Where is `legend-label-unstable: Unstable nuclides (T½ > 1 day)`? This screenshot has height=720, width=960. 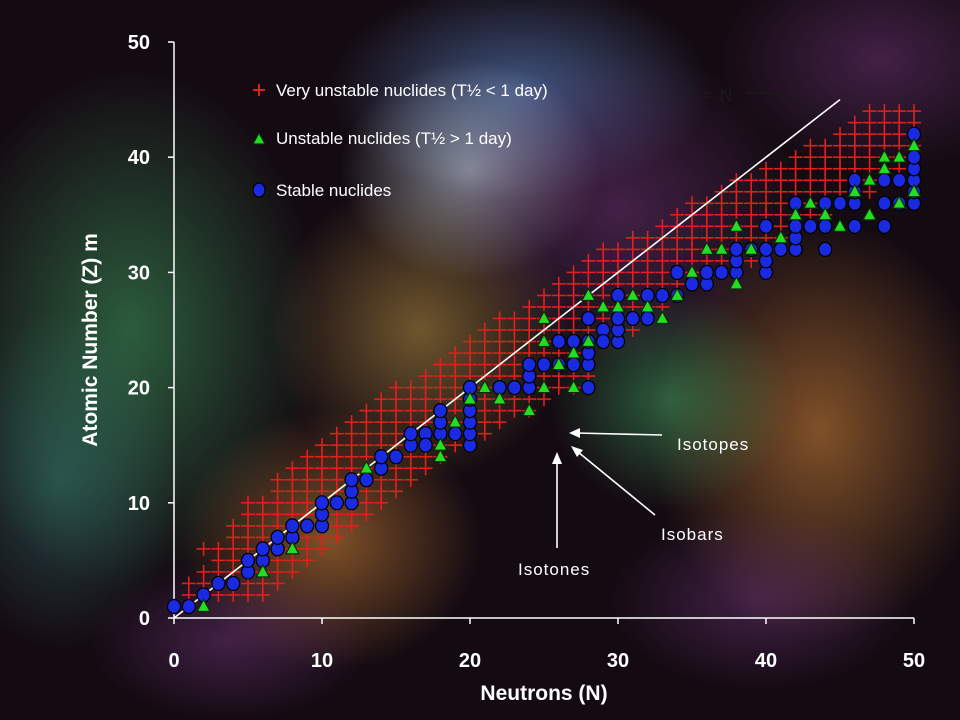 legend-label-unstable: Unstable nuclides (T½ > 1 day) is located at coordinates (394, 138).